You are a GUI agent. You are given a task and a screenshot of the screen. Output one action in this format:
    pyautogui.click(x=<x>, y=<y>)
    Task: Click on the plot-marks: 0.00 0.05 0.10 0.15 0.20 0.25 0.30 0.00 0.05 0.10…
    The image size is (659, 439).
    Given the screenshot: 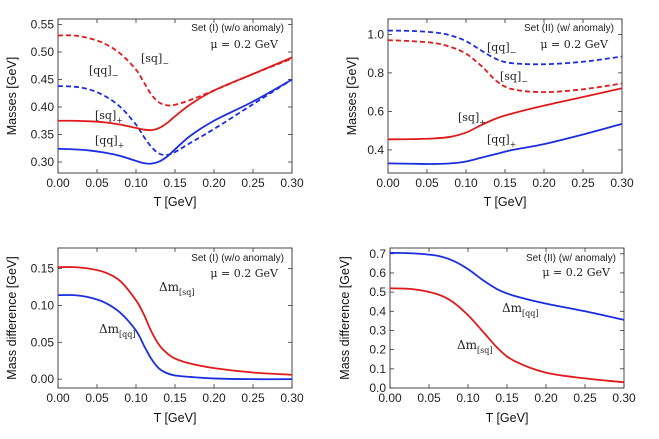 What is the action you would take?
    pyautogui.click(x=167, y=326)
    